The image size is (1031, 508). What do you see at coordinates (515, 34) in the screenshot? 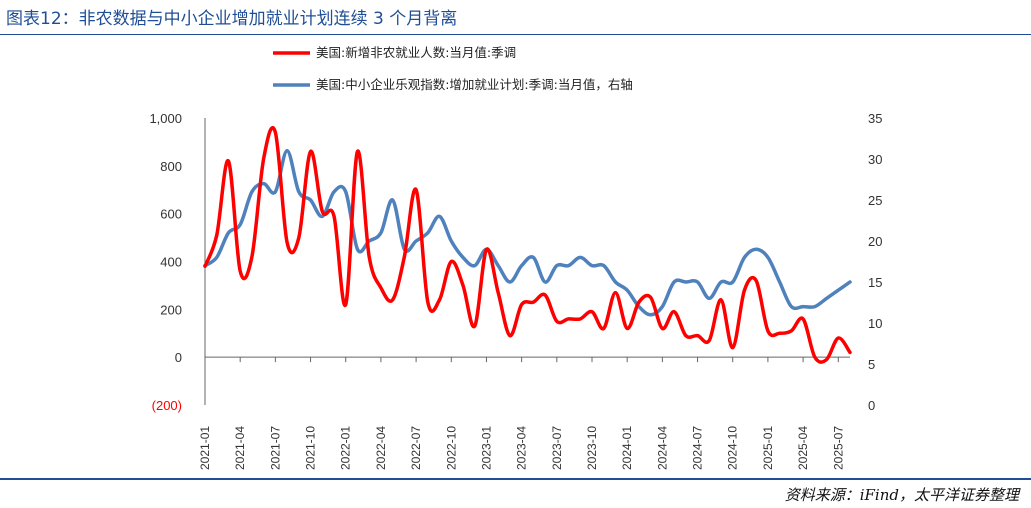
I see `title-divider` at bounding box center [515, 34].